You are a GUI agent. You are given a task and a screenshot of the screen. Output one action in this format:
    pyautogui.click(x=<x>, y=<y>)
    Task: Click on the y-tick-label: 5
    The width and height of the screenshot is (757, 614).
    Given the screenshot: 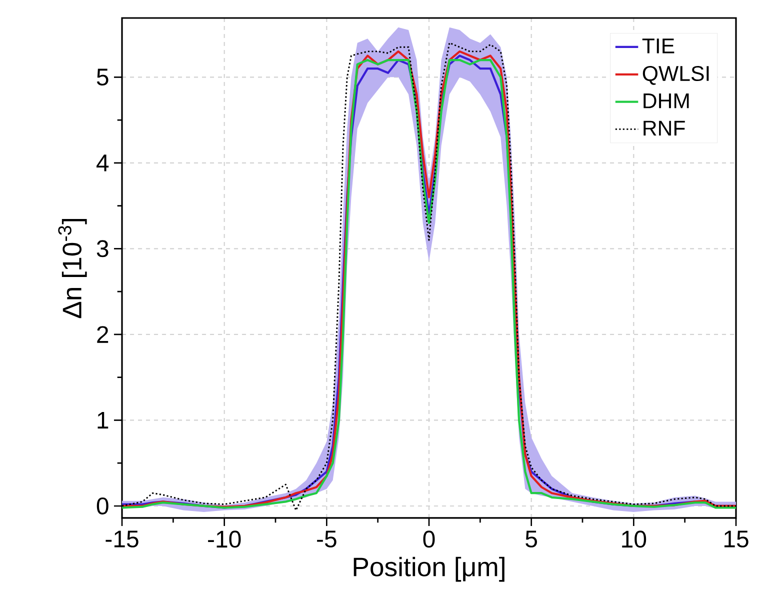 What is the action you would take?
    pyautogui.click(x=102, y=77)
    